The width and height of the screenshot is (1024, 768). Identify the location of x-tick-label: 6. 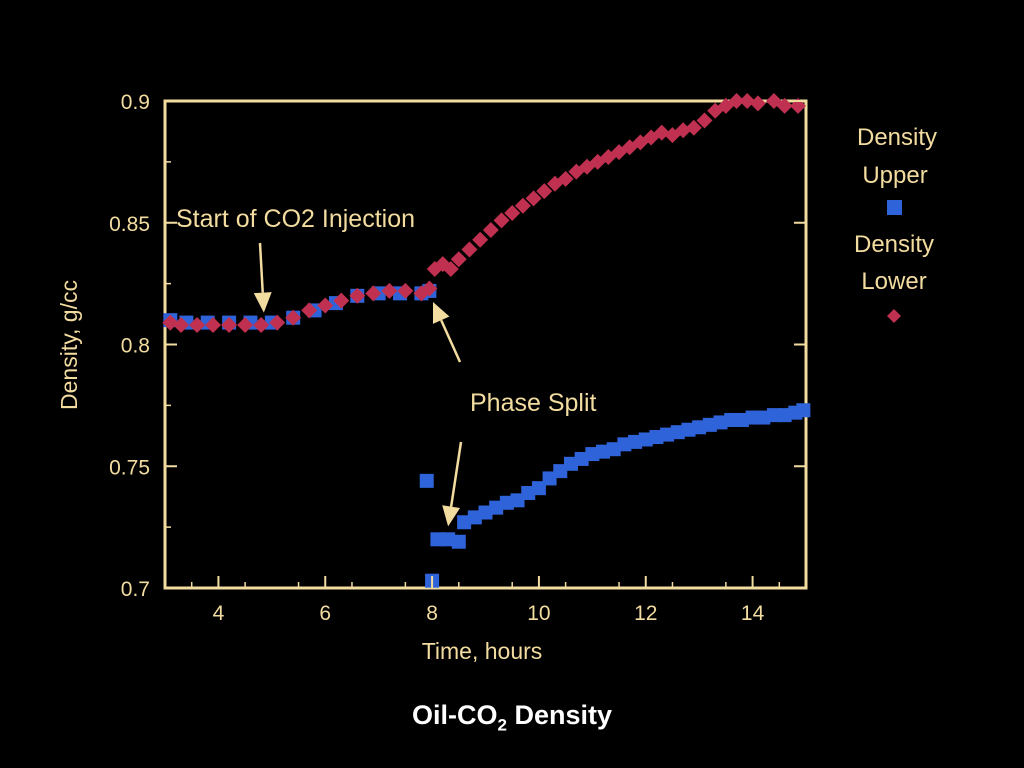
(325, 613).